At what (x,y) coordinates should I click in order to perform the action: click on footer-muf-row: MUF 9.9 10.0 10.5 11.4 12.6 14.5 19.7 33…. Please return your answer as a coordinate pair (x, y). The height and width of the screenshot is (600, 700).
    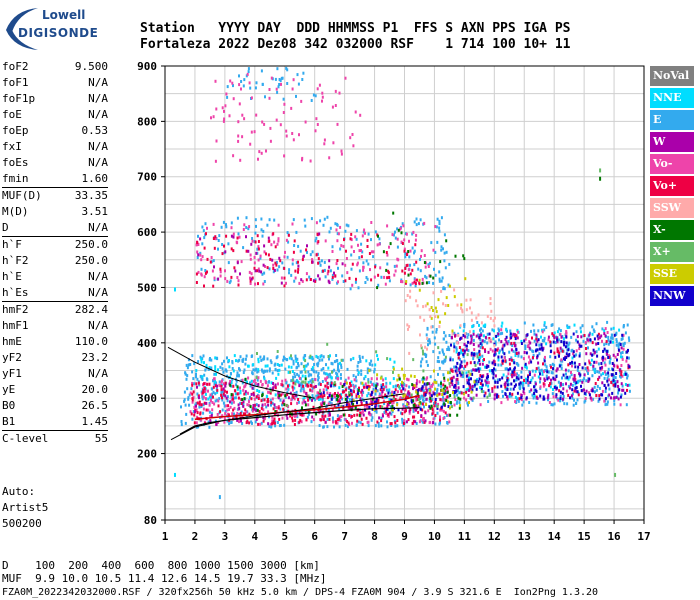
    Looking at the image, I should click on (164, 578).